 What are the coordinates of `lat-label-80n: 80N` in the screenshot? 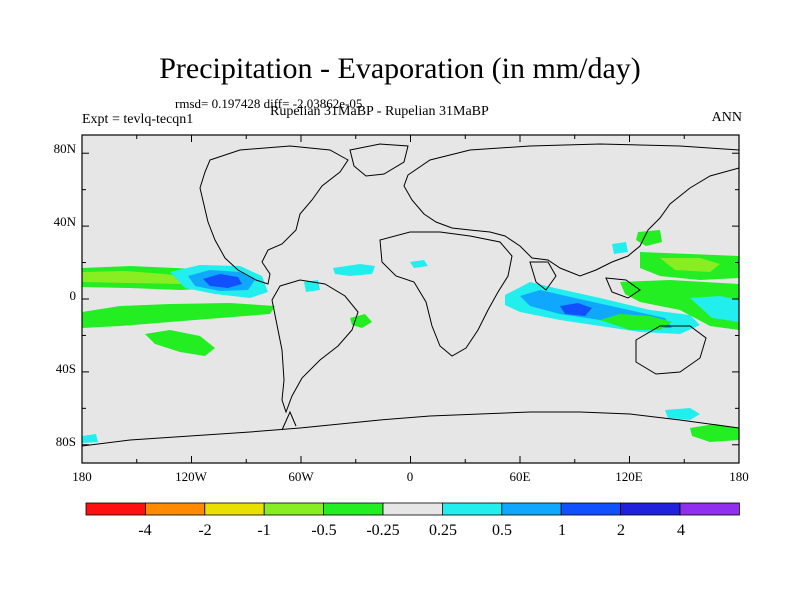 It's located at (65, 148).